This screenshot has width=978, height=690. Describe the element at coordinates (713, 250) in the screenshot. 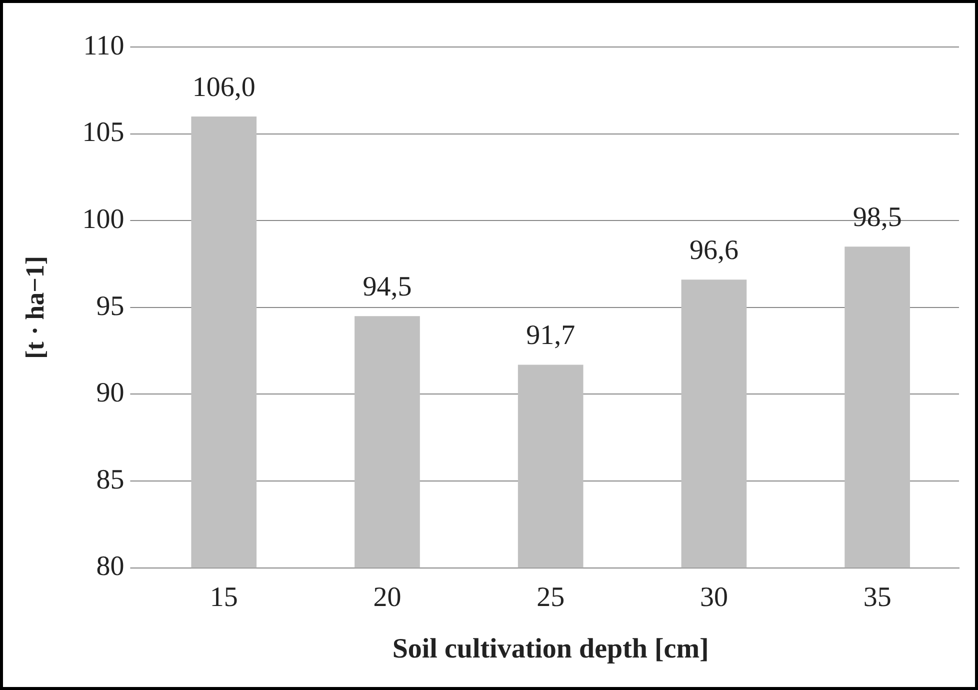

I see `data-label: 96,6` at that location.